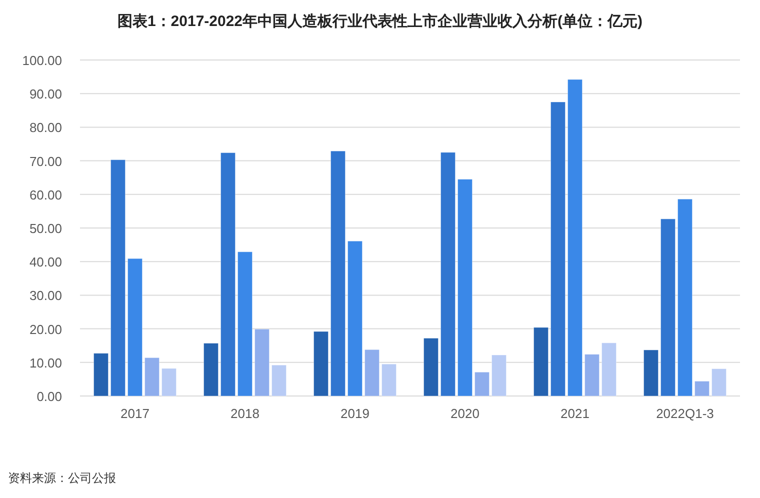 This screenshot has width=760, height=498. Describe the element at coordinates (575, 413) in the screenshot. I see `x-tick-label: 2021` at that location.